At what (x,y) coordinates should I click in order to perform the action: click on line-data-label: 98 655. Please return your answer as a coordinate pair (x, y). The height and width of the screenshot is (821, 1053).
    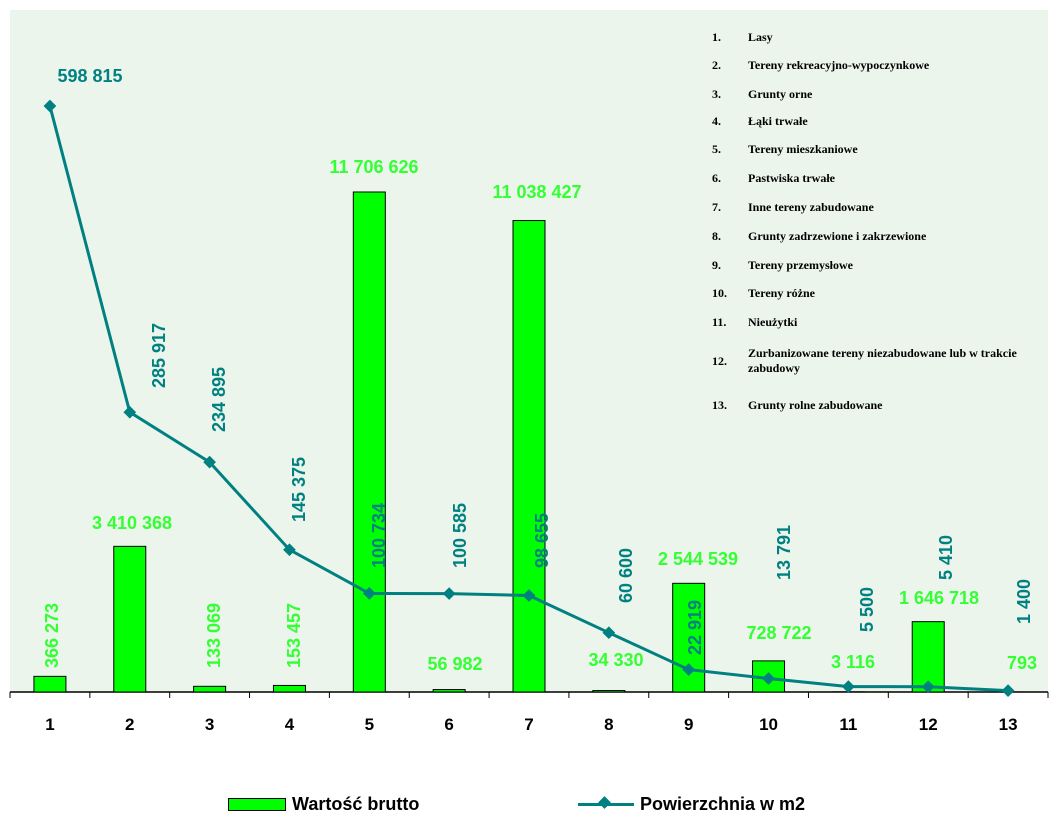
    Looking at the image, I should click on (542, 540).